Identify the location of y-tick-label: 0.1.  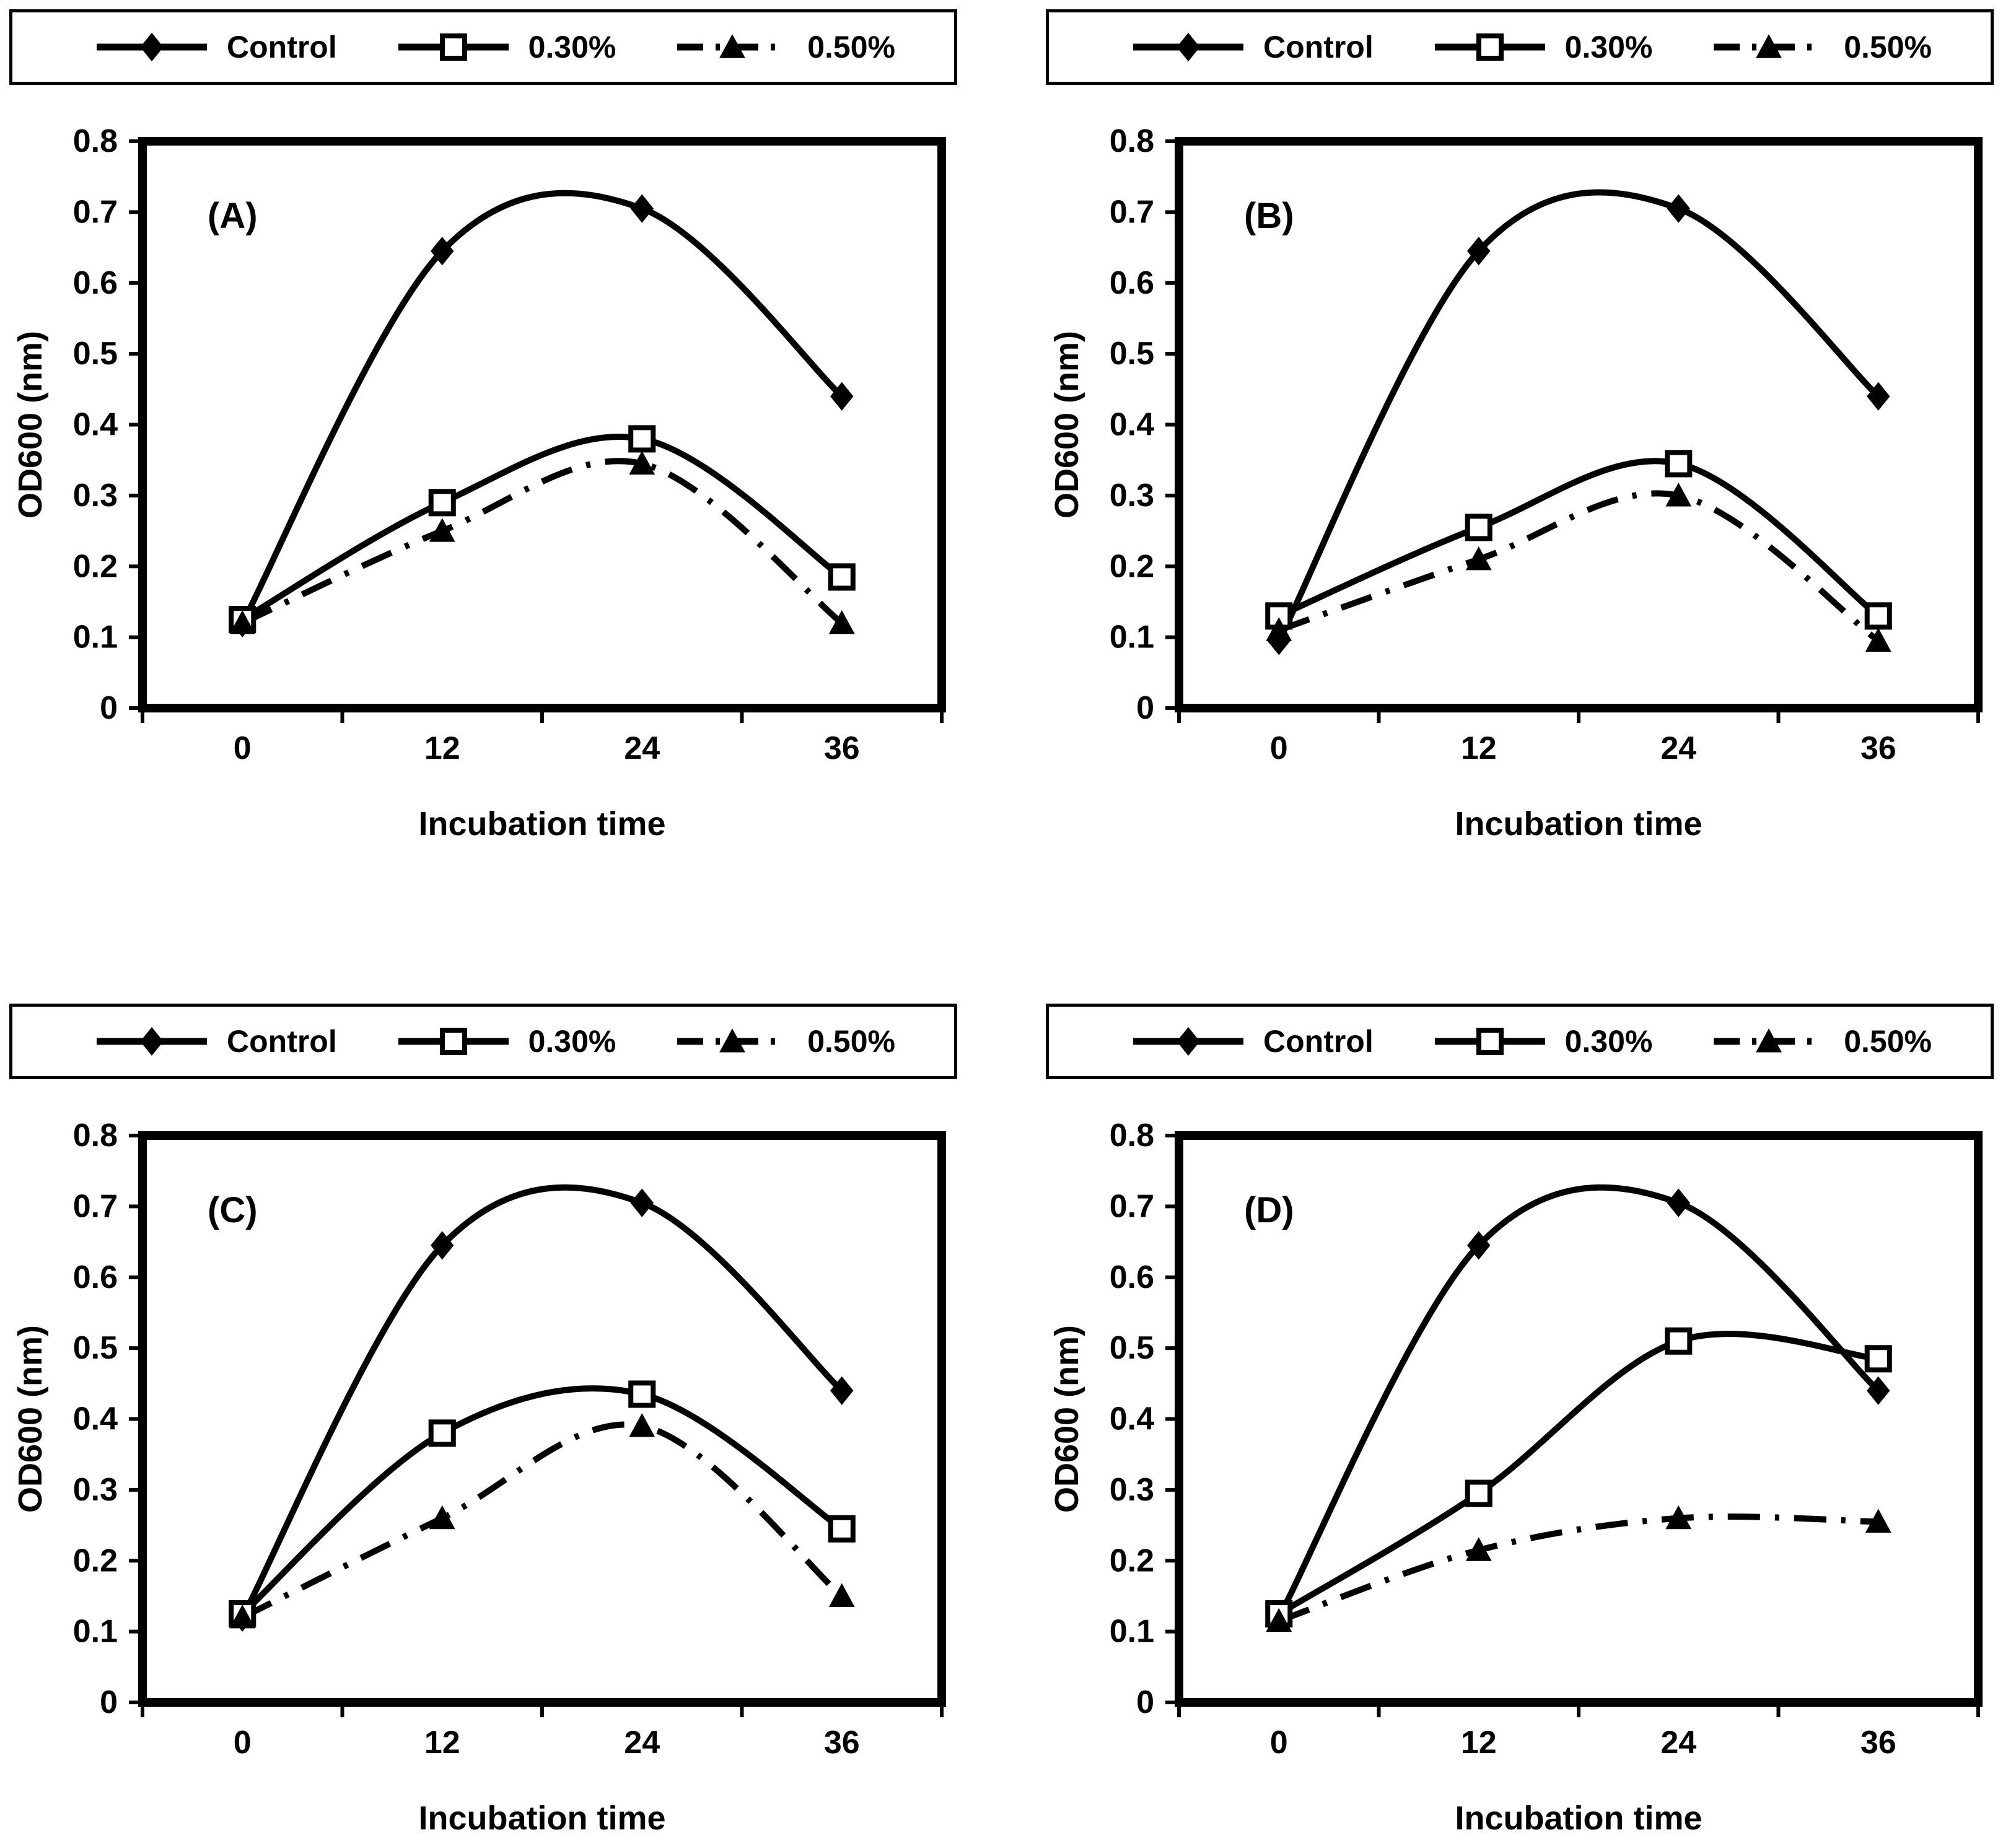
(1132, 637).